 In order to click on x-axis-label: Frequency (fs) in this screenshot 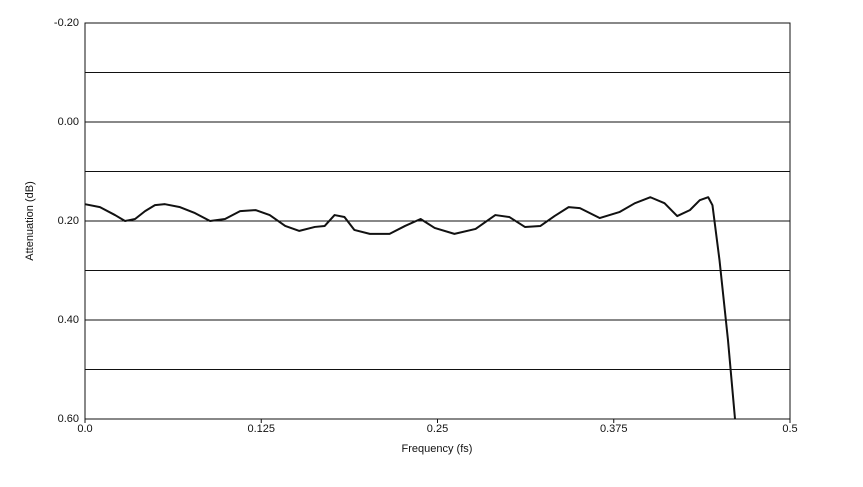, I will do `click(437, 449)`.